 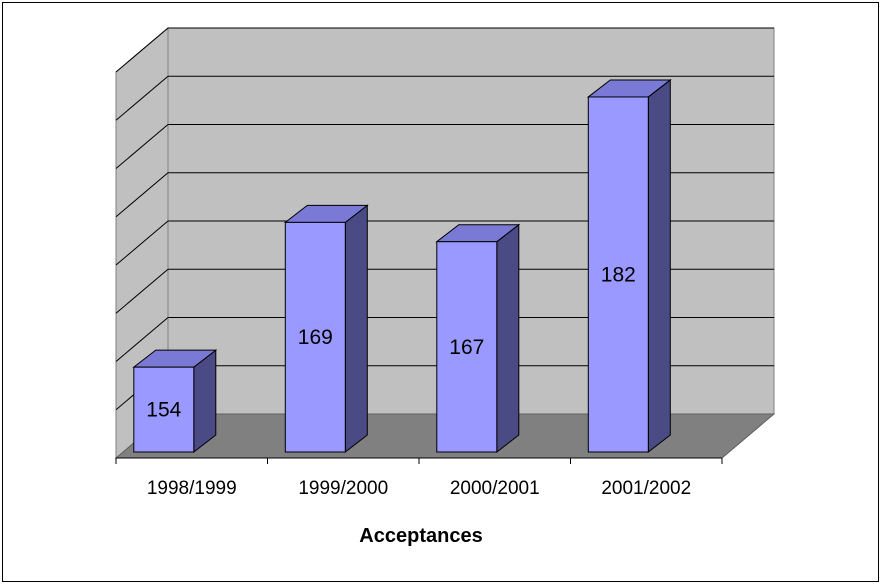 What do you see at coordinates (192, 488) in the screenshot?
I see `x-tick-label: 1998/1999` at bounding box center [192, 488].